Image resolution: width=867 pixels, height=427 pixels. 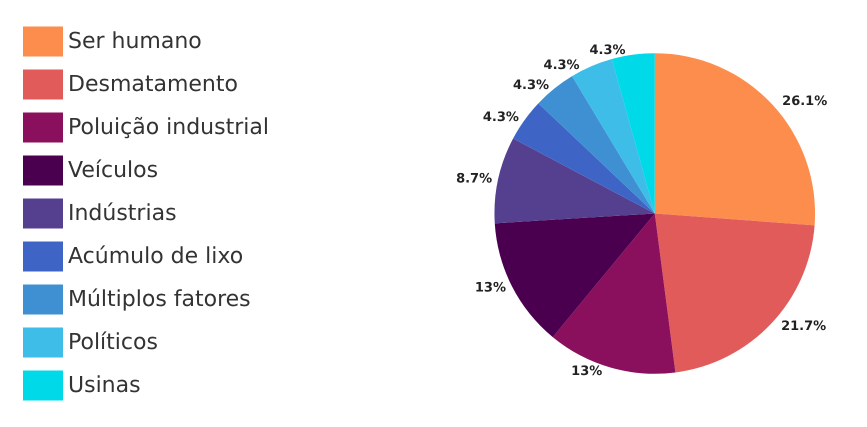 I want to click on legend-label: Múltiplos fatores, so click(x=159, y=299).